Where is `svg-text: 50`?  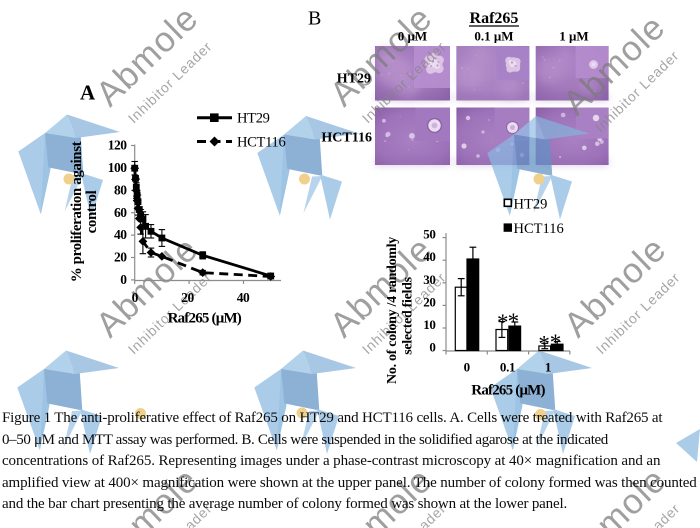 svg-text: 50 is located at coordinates (429, 234).